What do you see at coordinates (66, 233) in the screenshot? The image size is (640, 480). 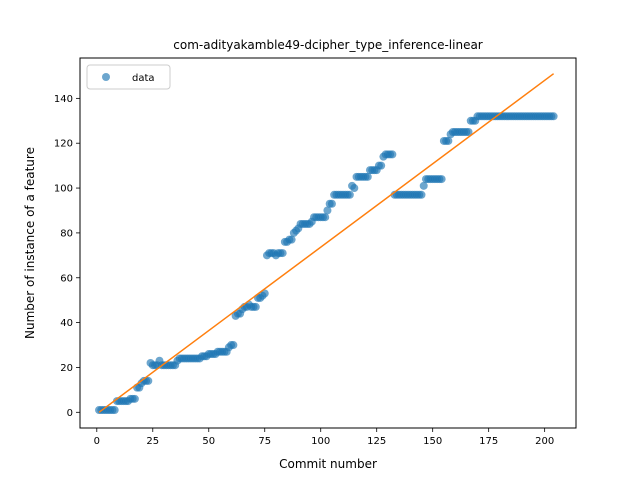 I see `y-tick-label: 80` at bounding box center [66, 233].